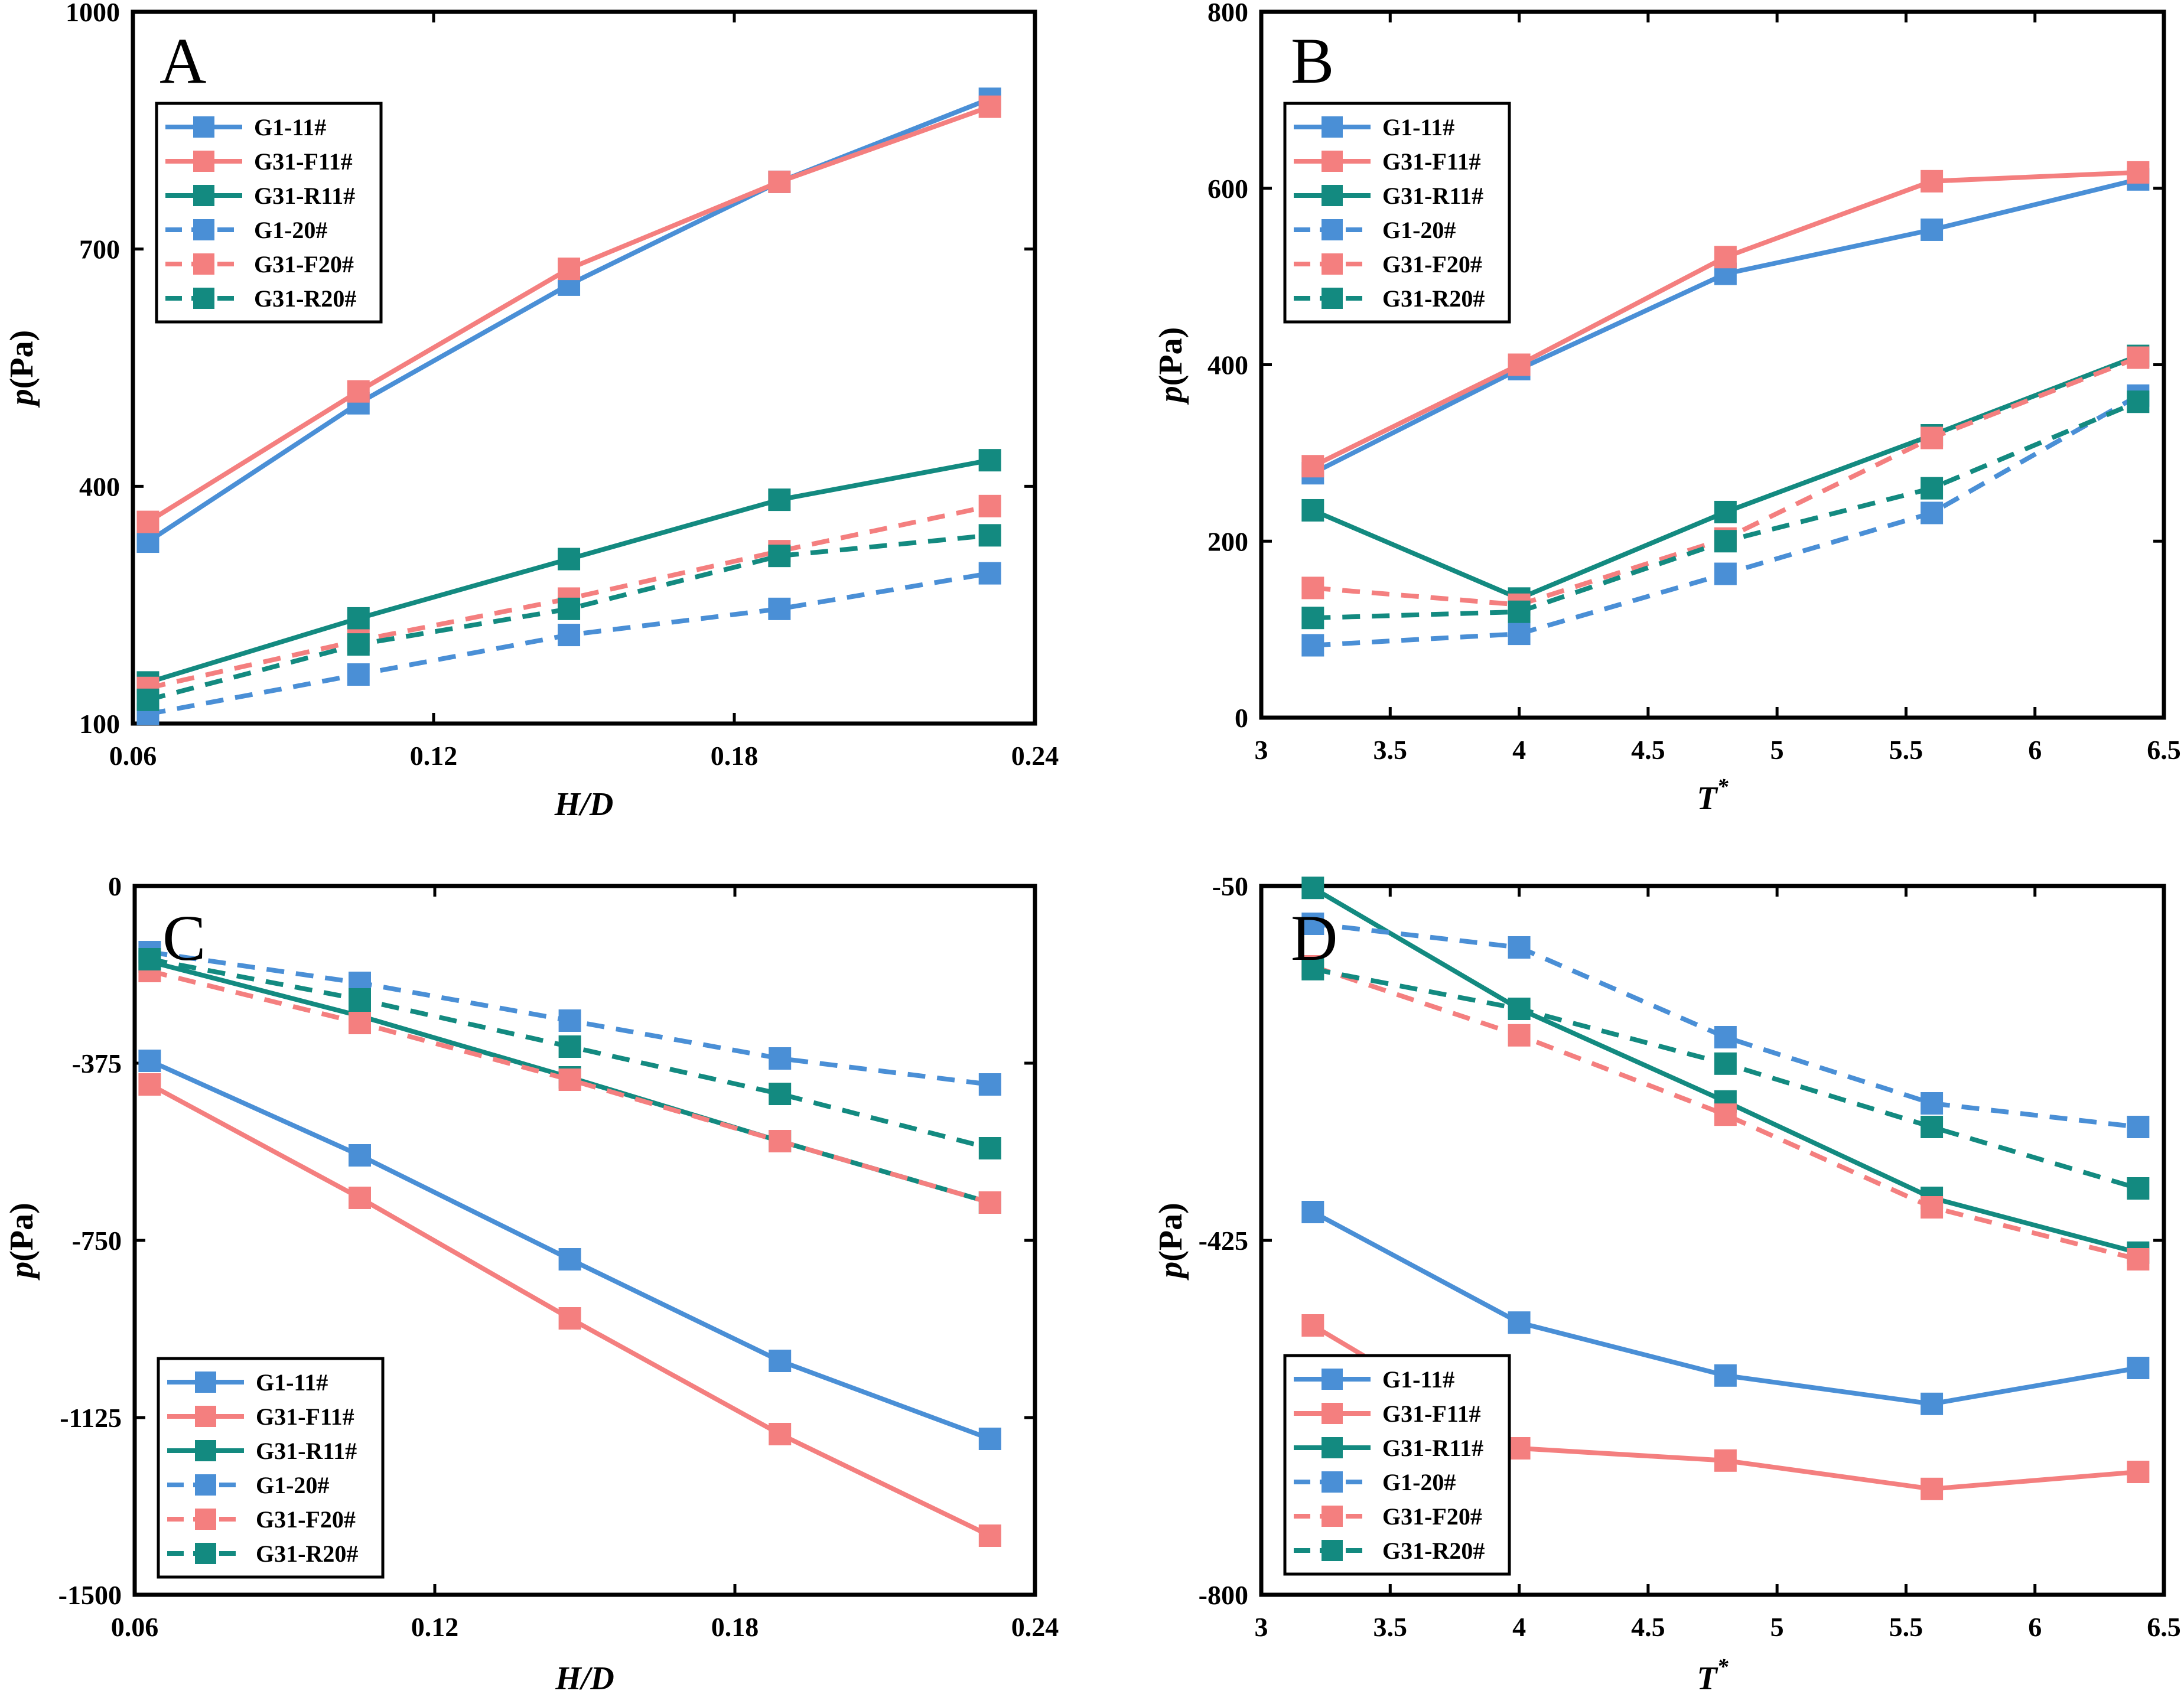  What do you see at coordinates (1723, 786) in the screenshot?
I see `x-axis-title-superscript: *` at bounding box center [1723, 786].